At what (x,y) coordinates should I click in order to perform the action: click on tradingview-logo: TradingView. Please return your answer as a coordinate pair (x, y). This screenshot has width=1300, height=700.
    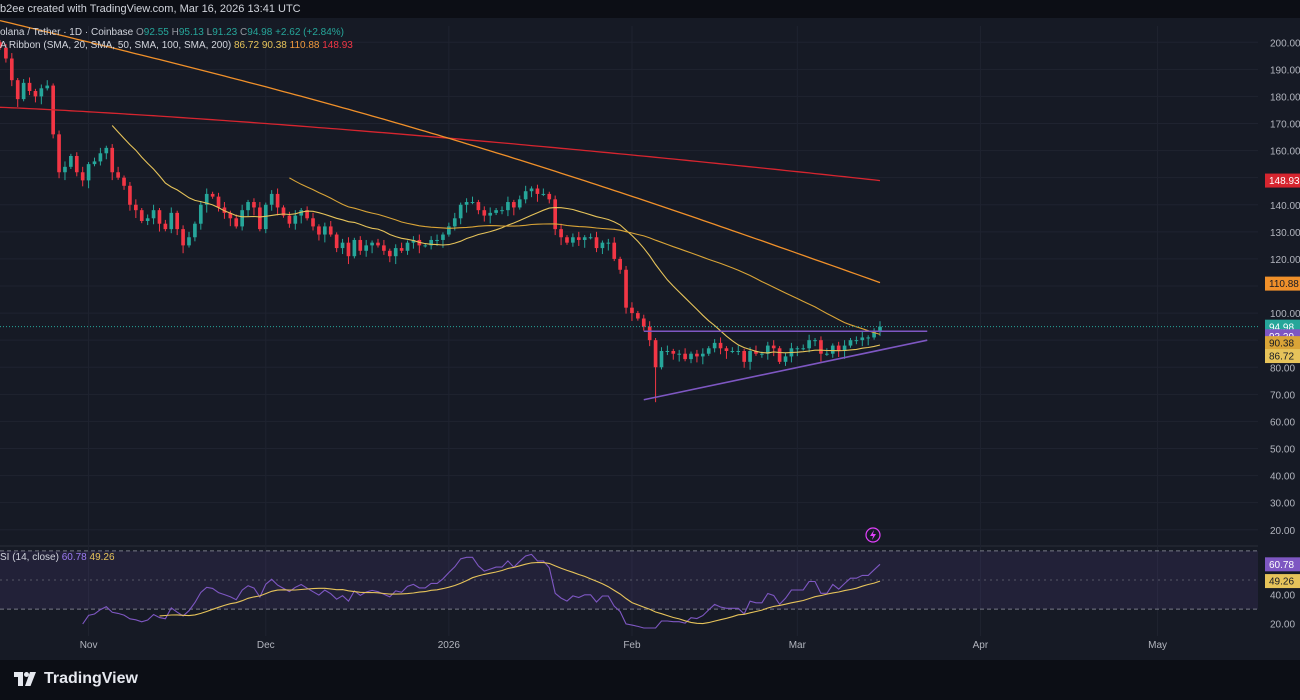
    Looking at the image, I should click on (76, 679).